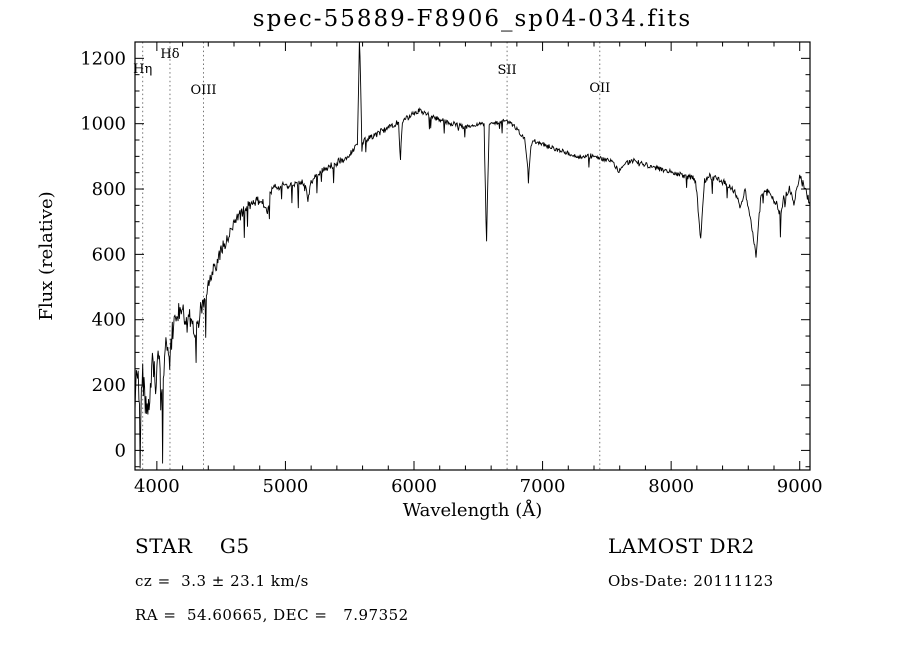 The height and width of the screenshot is (650, 900). I want to click on marker-label: SII, so click(506, 70).